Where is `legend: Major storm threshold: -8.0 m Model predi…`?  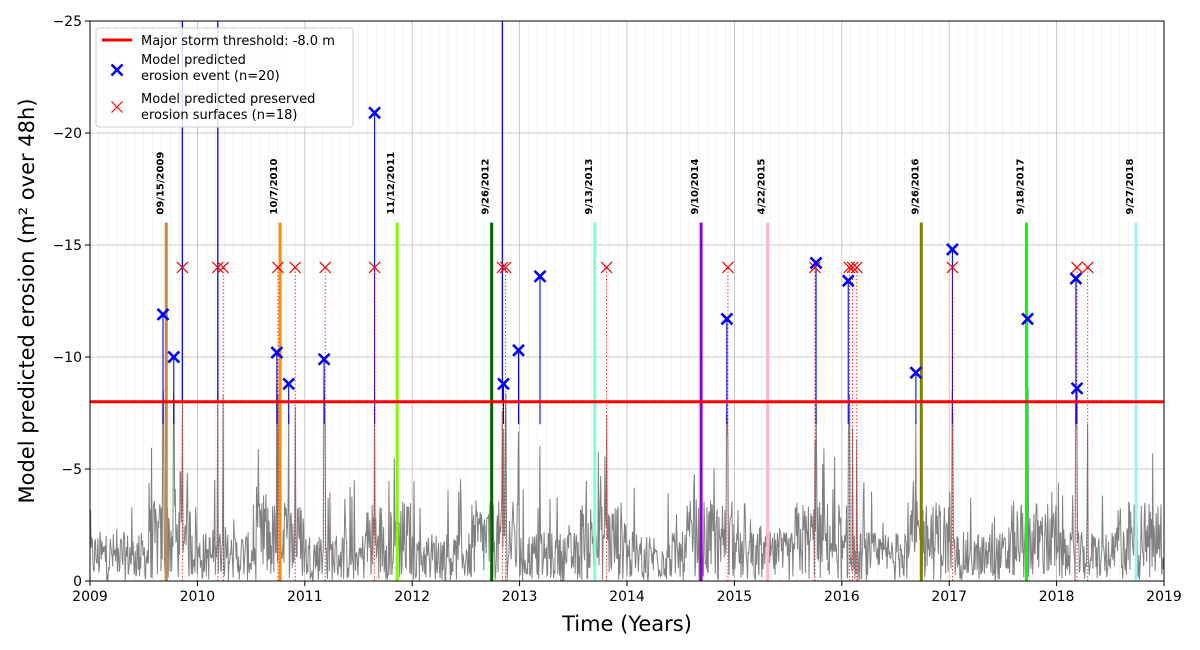
legend: Major storm threshold: -8.0 m Model predi… is located at coordinates (224, 77).